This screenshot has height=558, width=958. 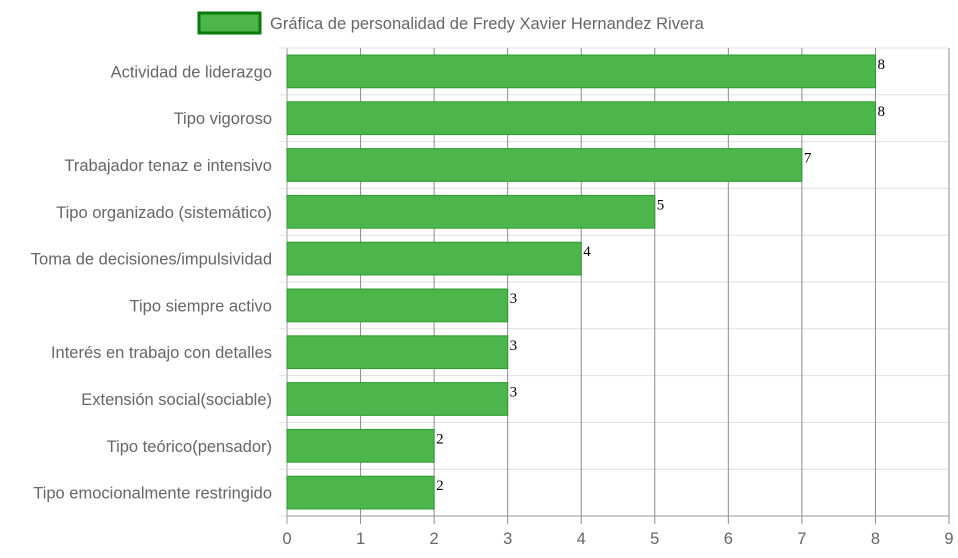 I want to click on category-label: Tipo siempre activo, so click(x=201, y=306).